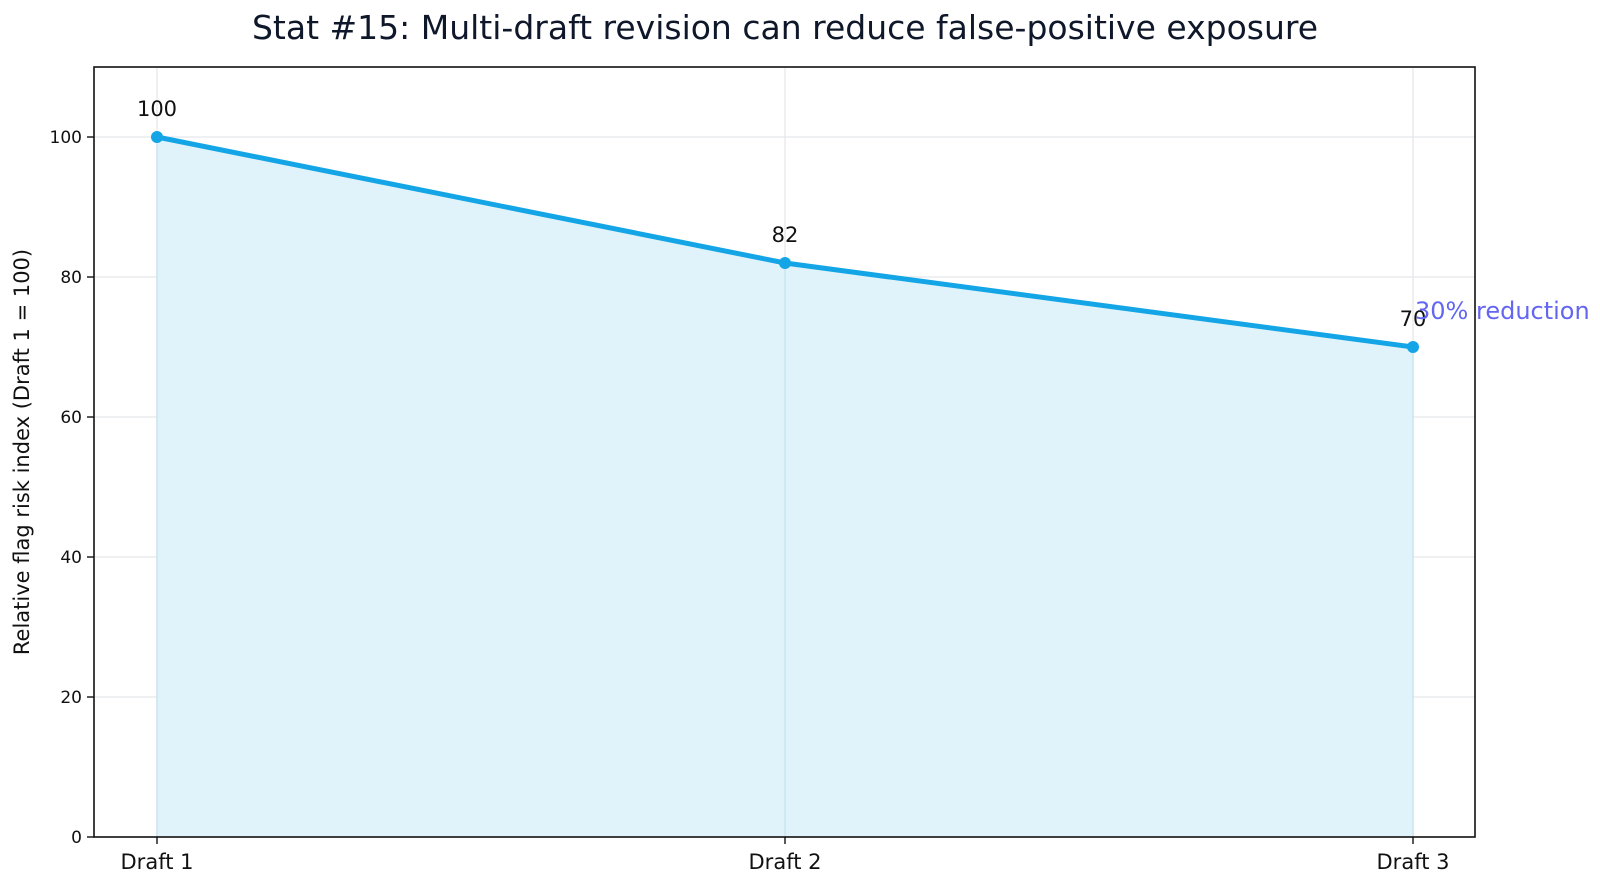  Describe the element at coordinates (22, 452) in the screenshot. I see `y-axis-label: Relative flag risk index (Draft 1 = 100)` at that location.